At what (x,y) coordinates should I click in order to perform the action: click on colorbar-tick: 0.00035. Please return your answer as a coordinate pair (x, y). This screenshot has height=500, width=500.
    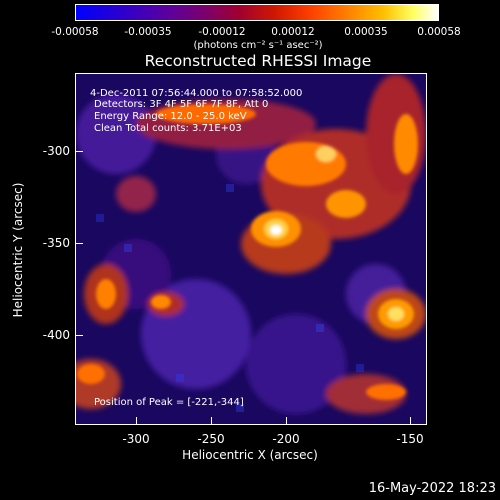
    Looking at the image, I should click on (366, 32).